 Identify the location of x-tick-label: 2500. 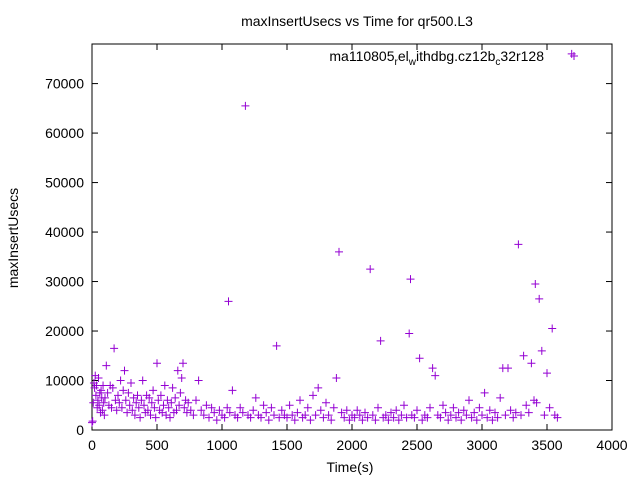
(416, 445).